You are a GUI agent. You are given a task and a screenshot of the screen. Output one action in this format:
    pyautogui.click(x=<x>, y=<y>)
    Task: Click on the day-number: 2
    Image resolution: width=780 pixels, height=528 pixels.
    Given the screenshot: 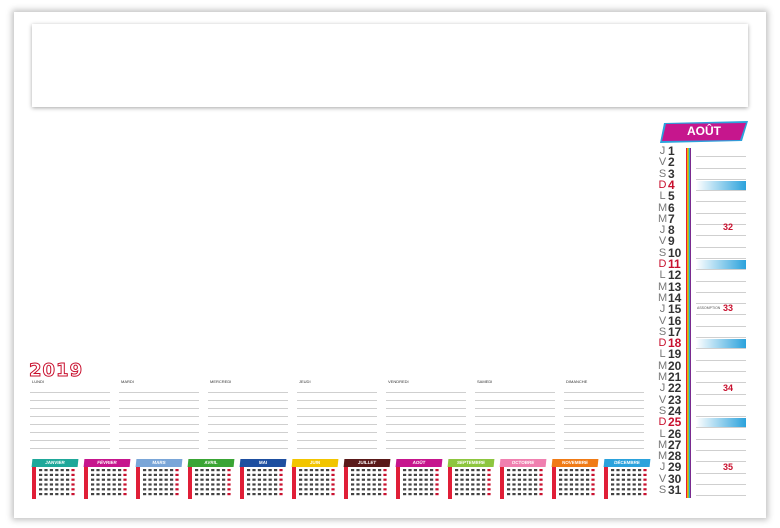 What is the action you would take?
    pyautogui.click(x=671, y=162)
    